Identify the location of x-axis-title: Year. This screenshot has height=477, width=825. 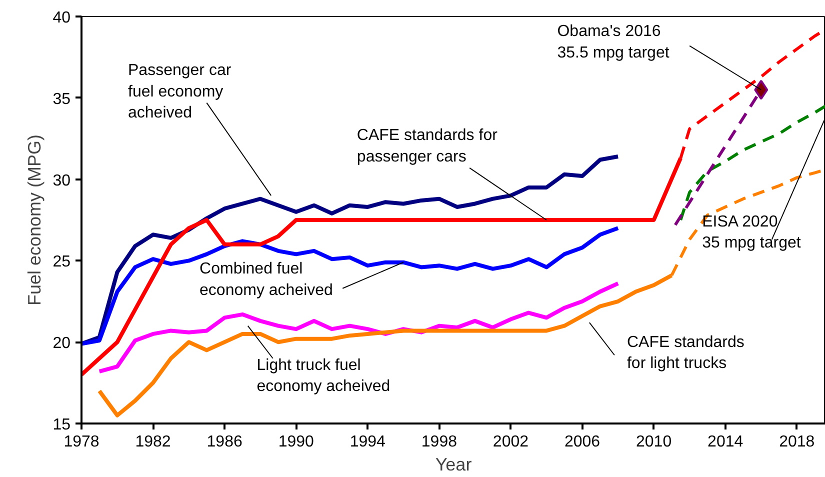
(453, 464).